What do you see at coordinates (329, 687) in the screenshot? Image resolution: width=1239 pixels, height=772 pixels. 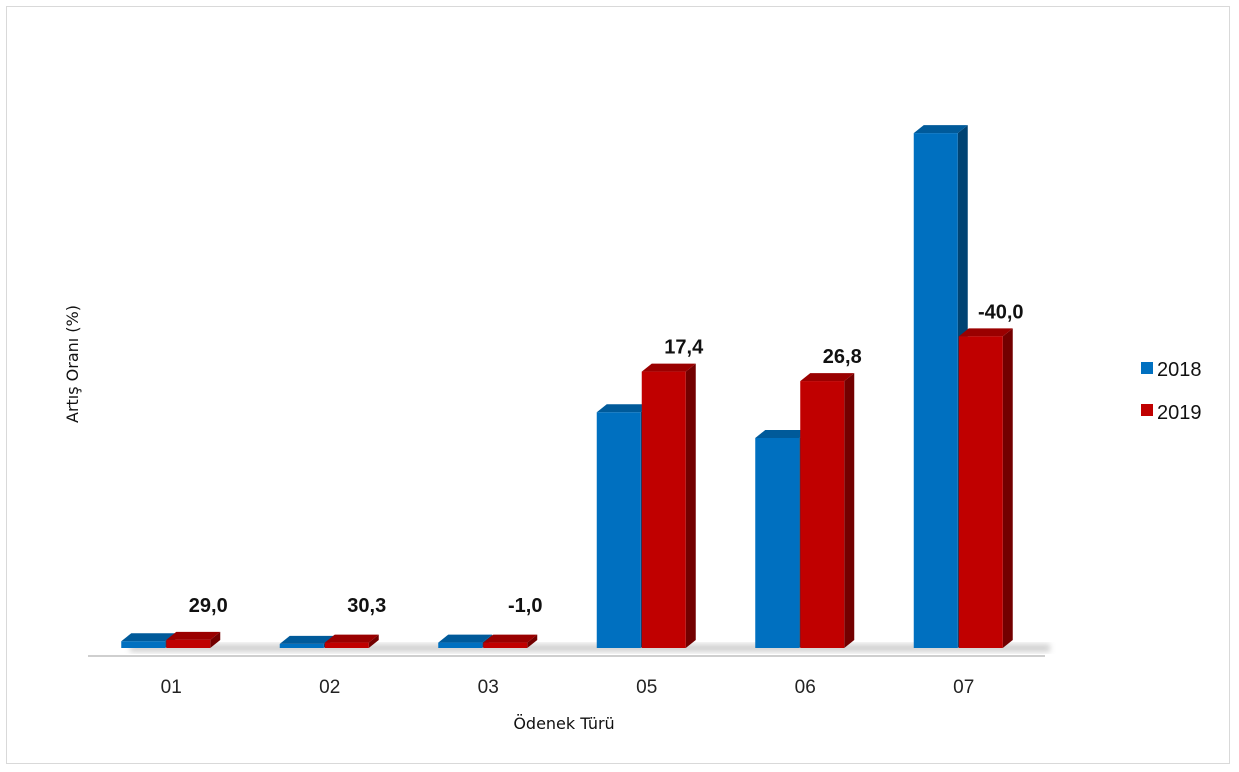 I see `x-tick-label: 02` at bounding box center [329, 687].